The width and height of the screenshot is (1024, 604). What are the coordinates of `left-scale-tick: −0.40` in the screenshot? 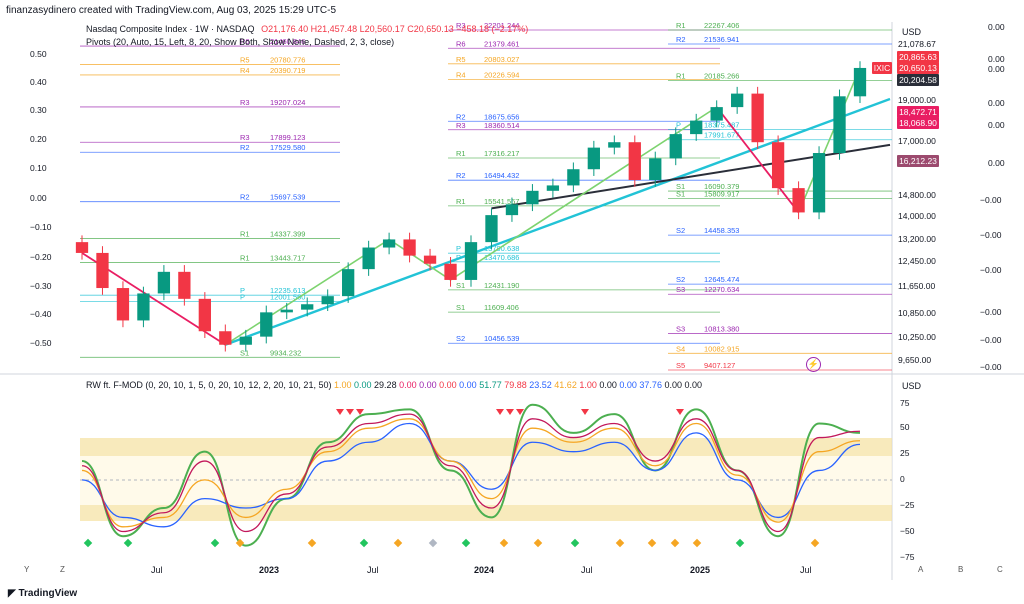 It's located at (41, 314).